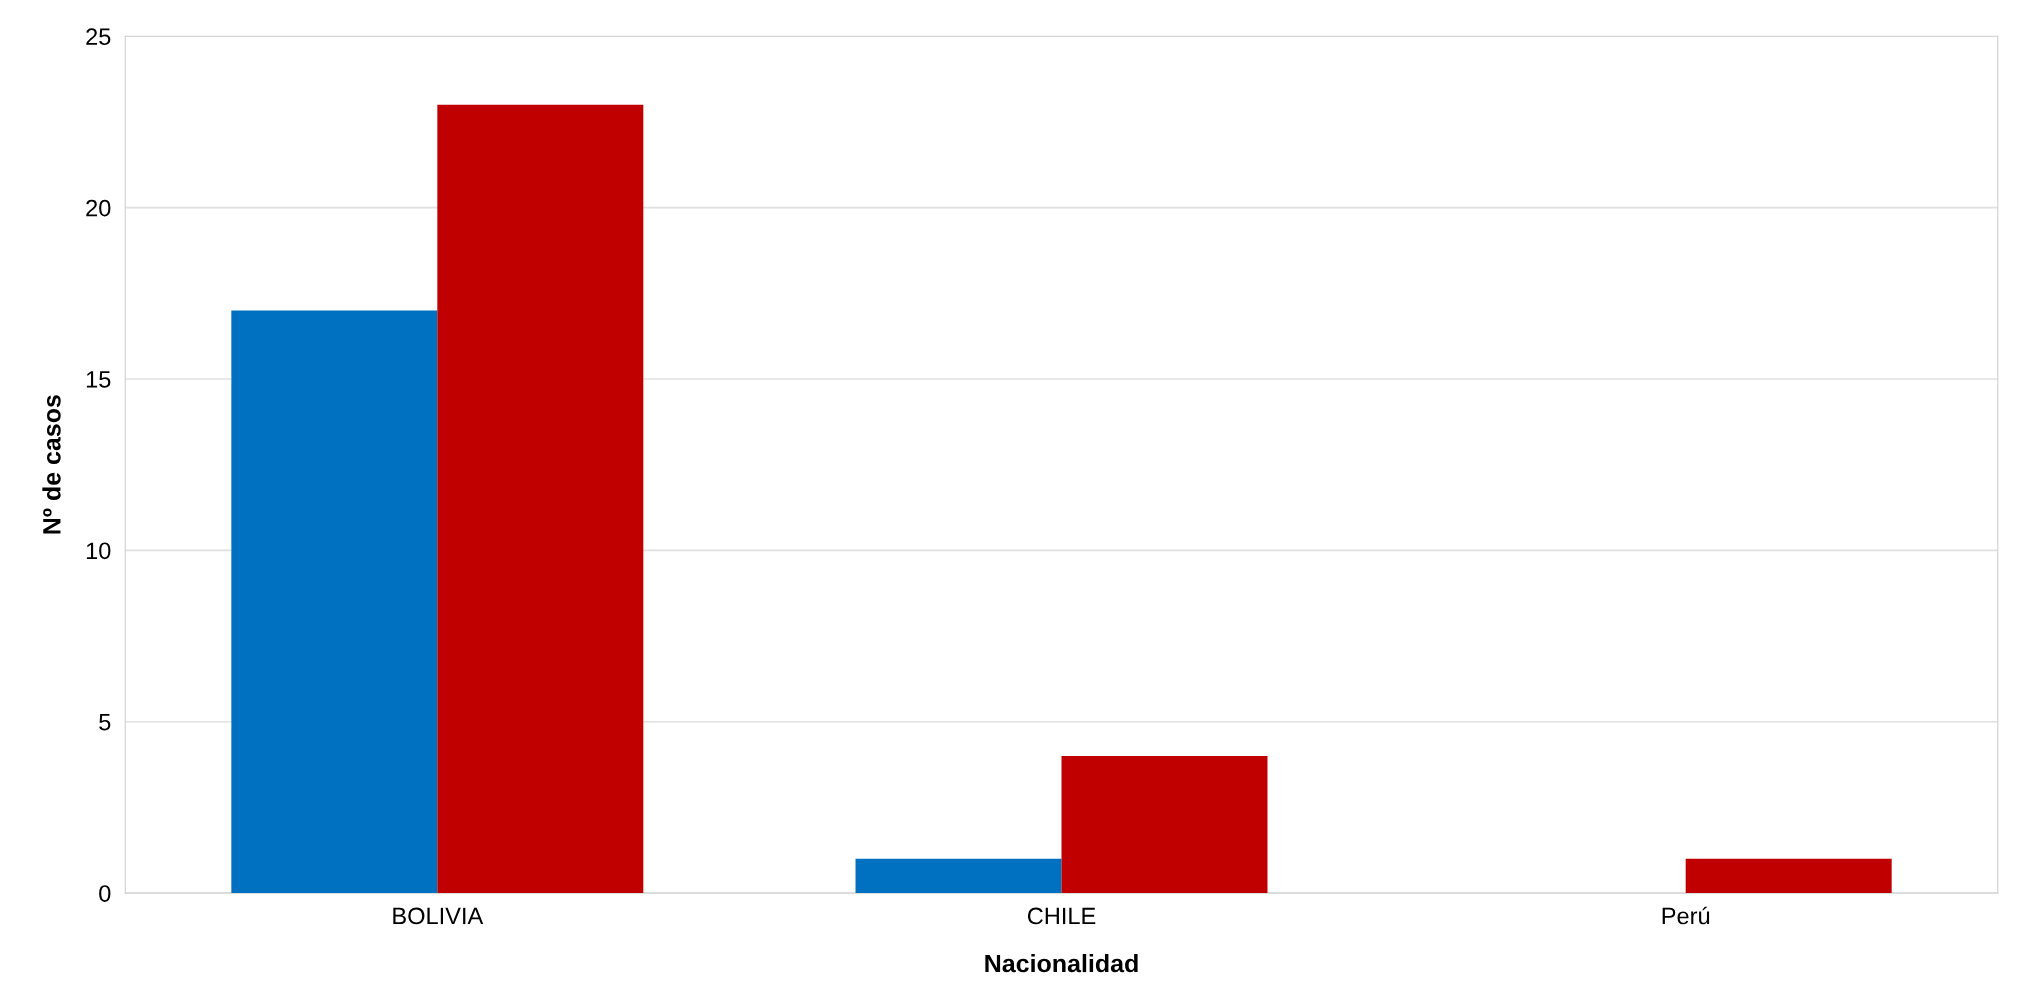  I want to click on y-tick-label: 20, so click(98, 208).